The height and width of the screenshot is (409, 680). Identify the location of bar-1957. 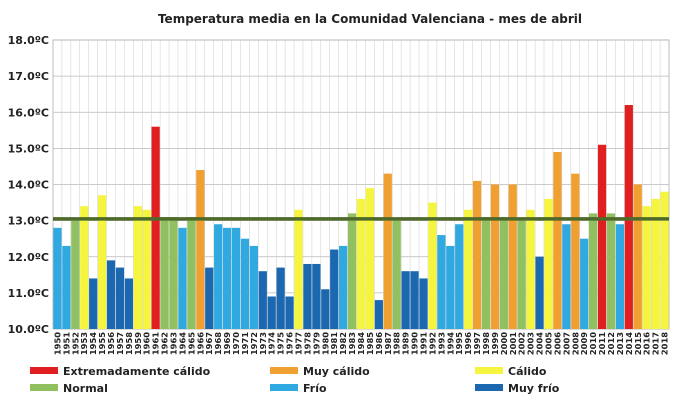
(120, 298).